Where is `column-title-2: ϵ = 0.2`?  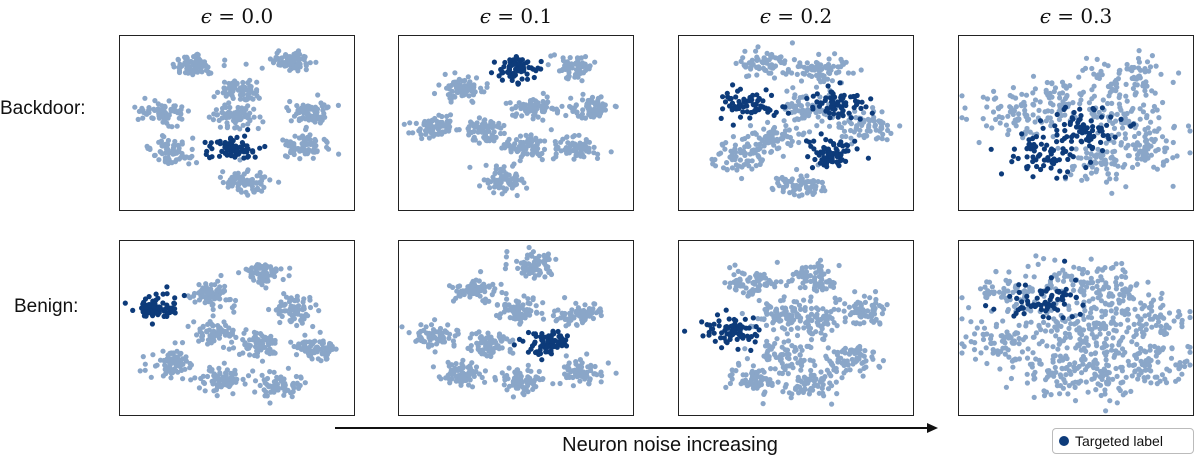 column-title-2: ϵ = 0.2 is located at coordinates (796, 16).